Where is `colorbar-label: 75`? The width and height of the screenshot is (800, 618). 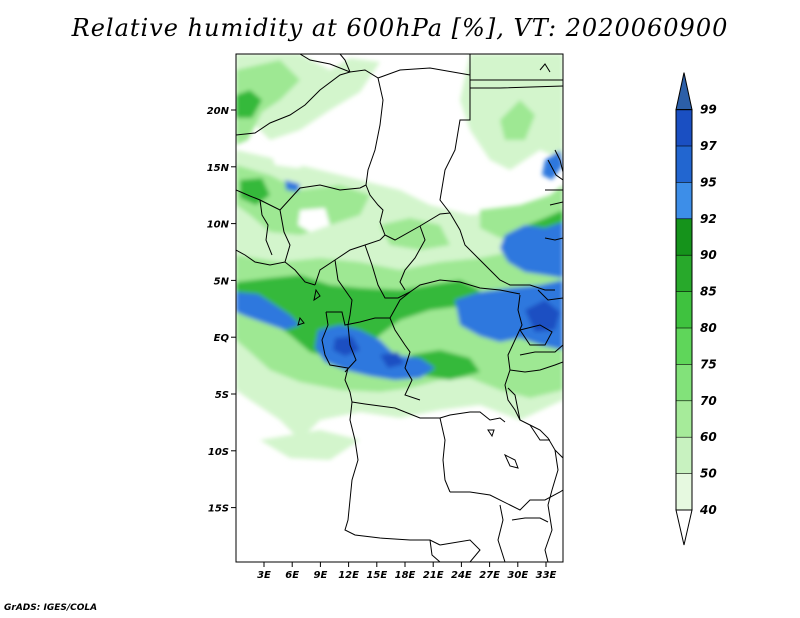
colorbar-label: 75 is located at coordinates (708, 364).